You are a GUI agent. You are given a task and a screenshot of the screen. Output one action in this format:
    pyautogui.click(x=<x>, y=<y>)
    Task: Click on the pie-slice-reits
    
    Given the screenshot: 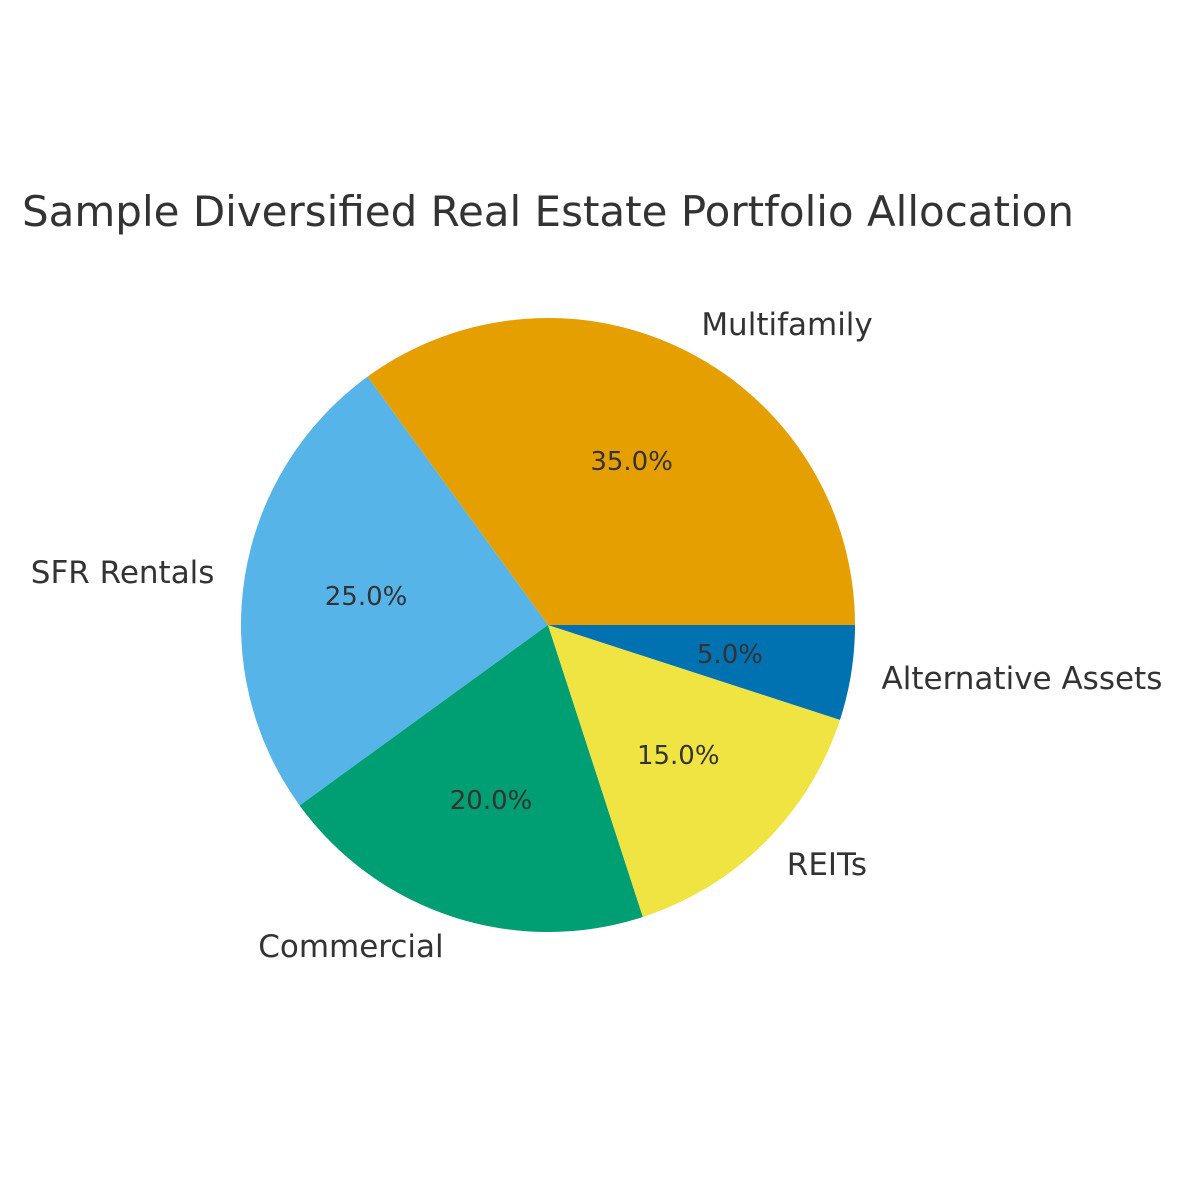 What is the action you would take?
    pyautogui.click(x=694, y=771)
    